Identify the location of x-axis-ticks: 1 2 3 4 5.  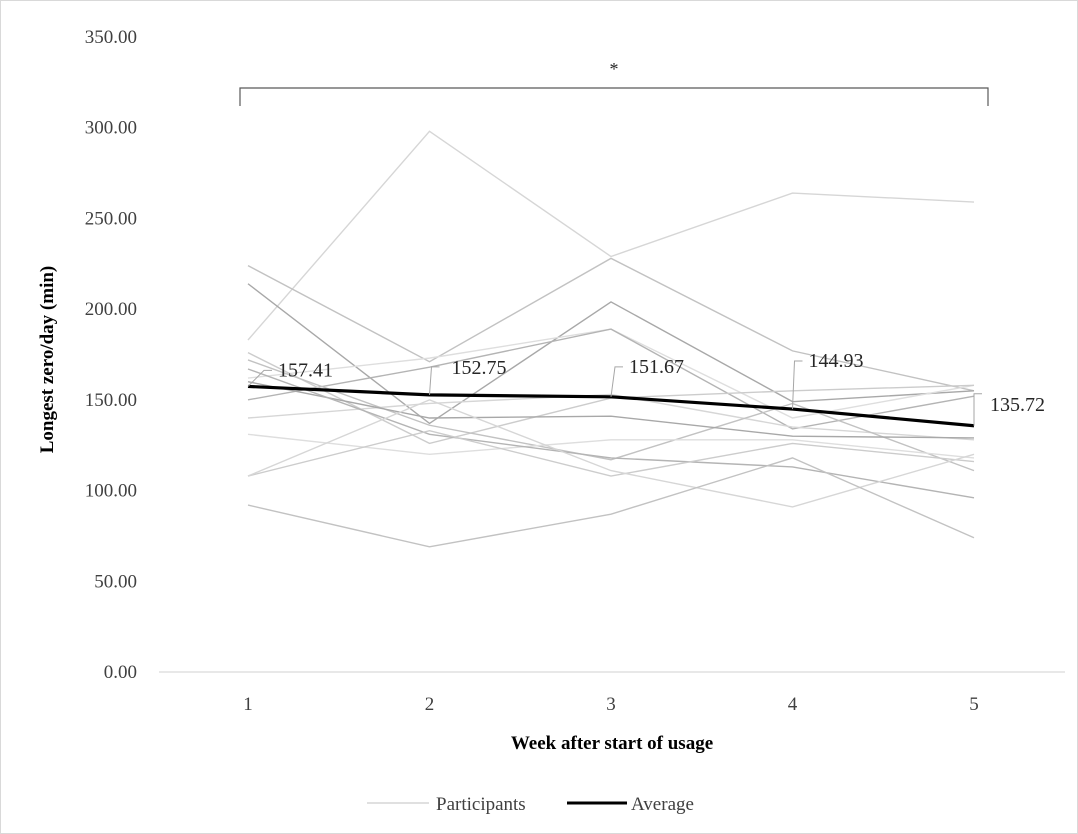
(611, 704).